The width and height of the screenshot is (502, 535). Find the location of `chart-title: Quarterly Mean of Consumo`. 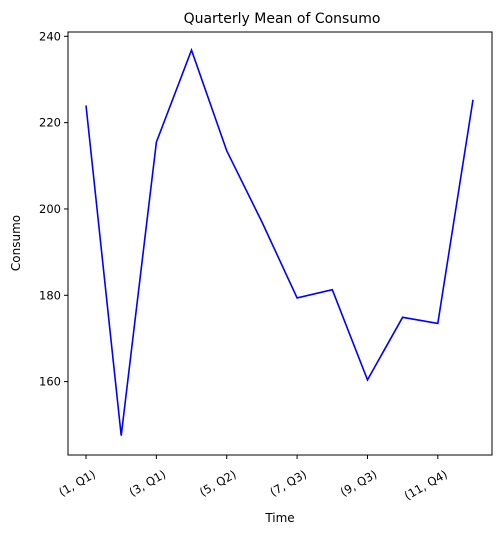

chart-title: Quarterly Mean of Consumo is located at coordinates (282, 19).